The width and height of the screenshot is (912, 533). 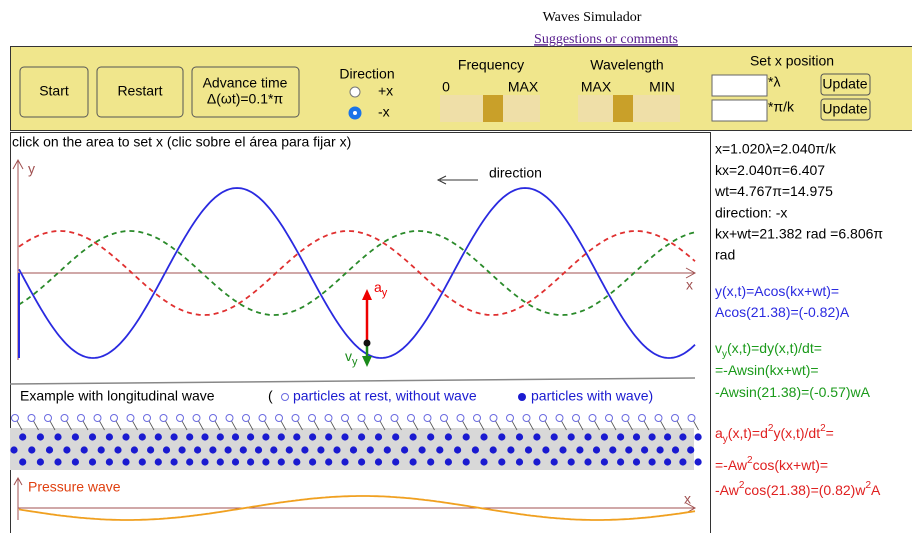 I want to click on subscript: y, so click(x=724, y=354).